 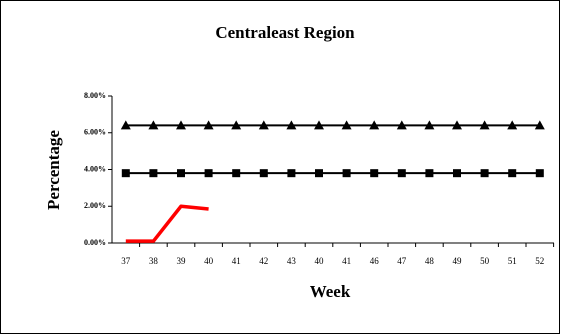 What do you see at coordinates (292, 261) in the screenshot?
I see `x-tick-label: 43` at bounding box center [292, 261].